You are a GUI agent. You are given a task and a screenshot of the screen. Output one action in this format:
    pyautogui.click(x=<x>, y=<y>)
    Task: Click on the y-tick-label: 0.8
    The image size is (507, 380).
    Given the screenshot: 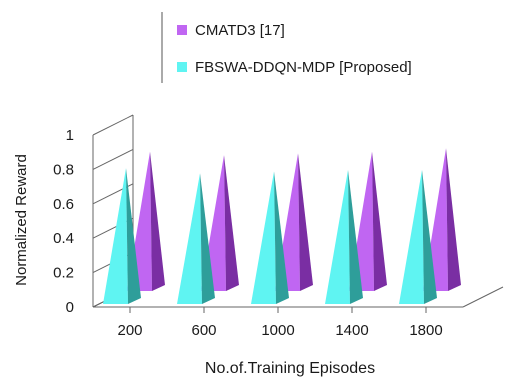 What is the action you would take?
    pyautogui.click(x=63, y=169)
    